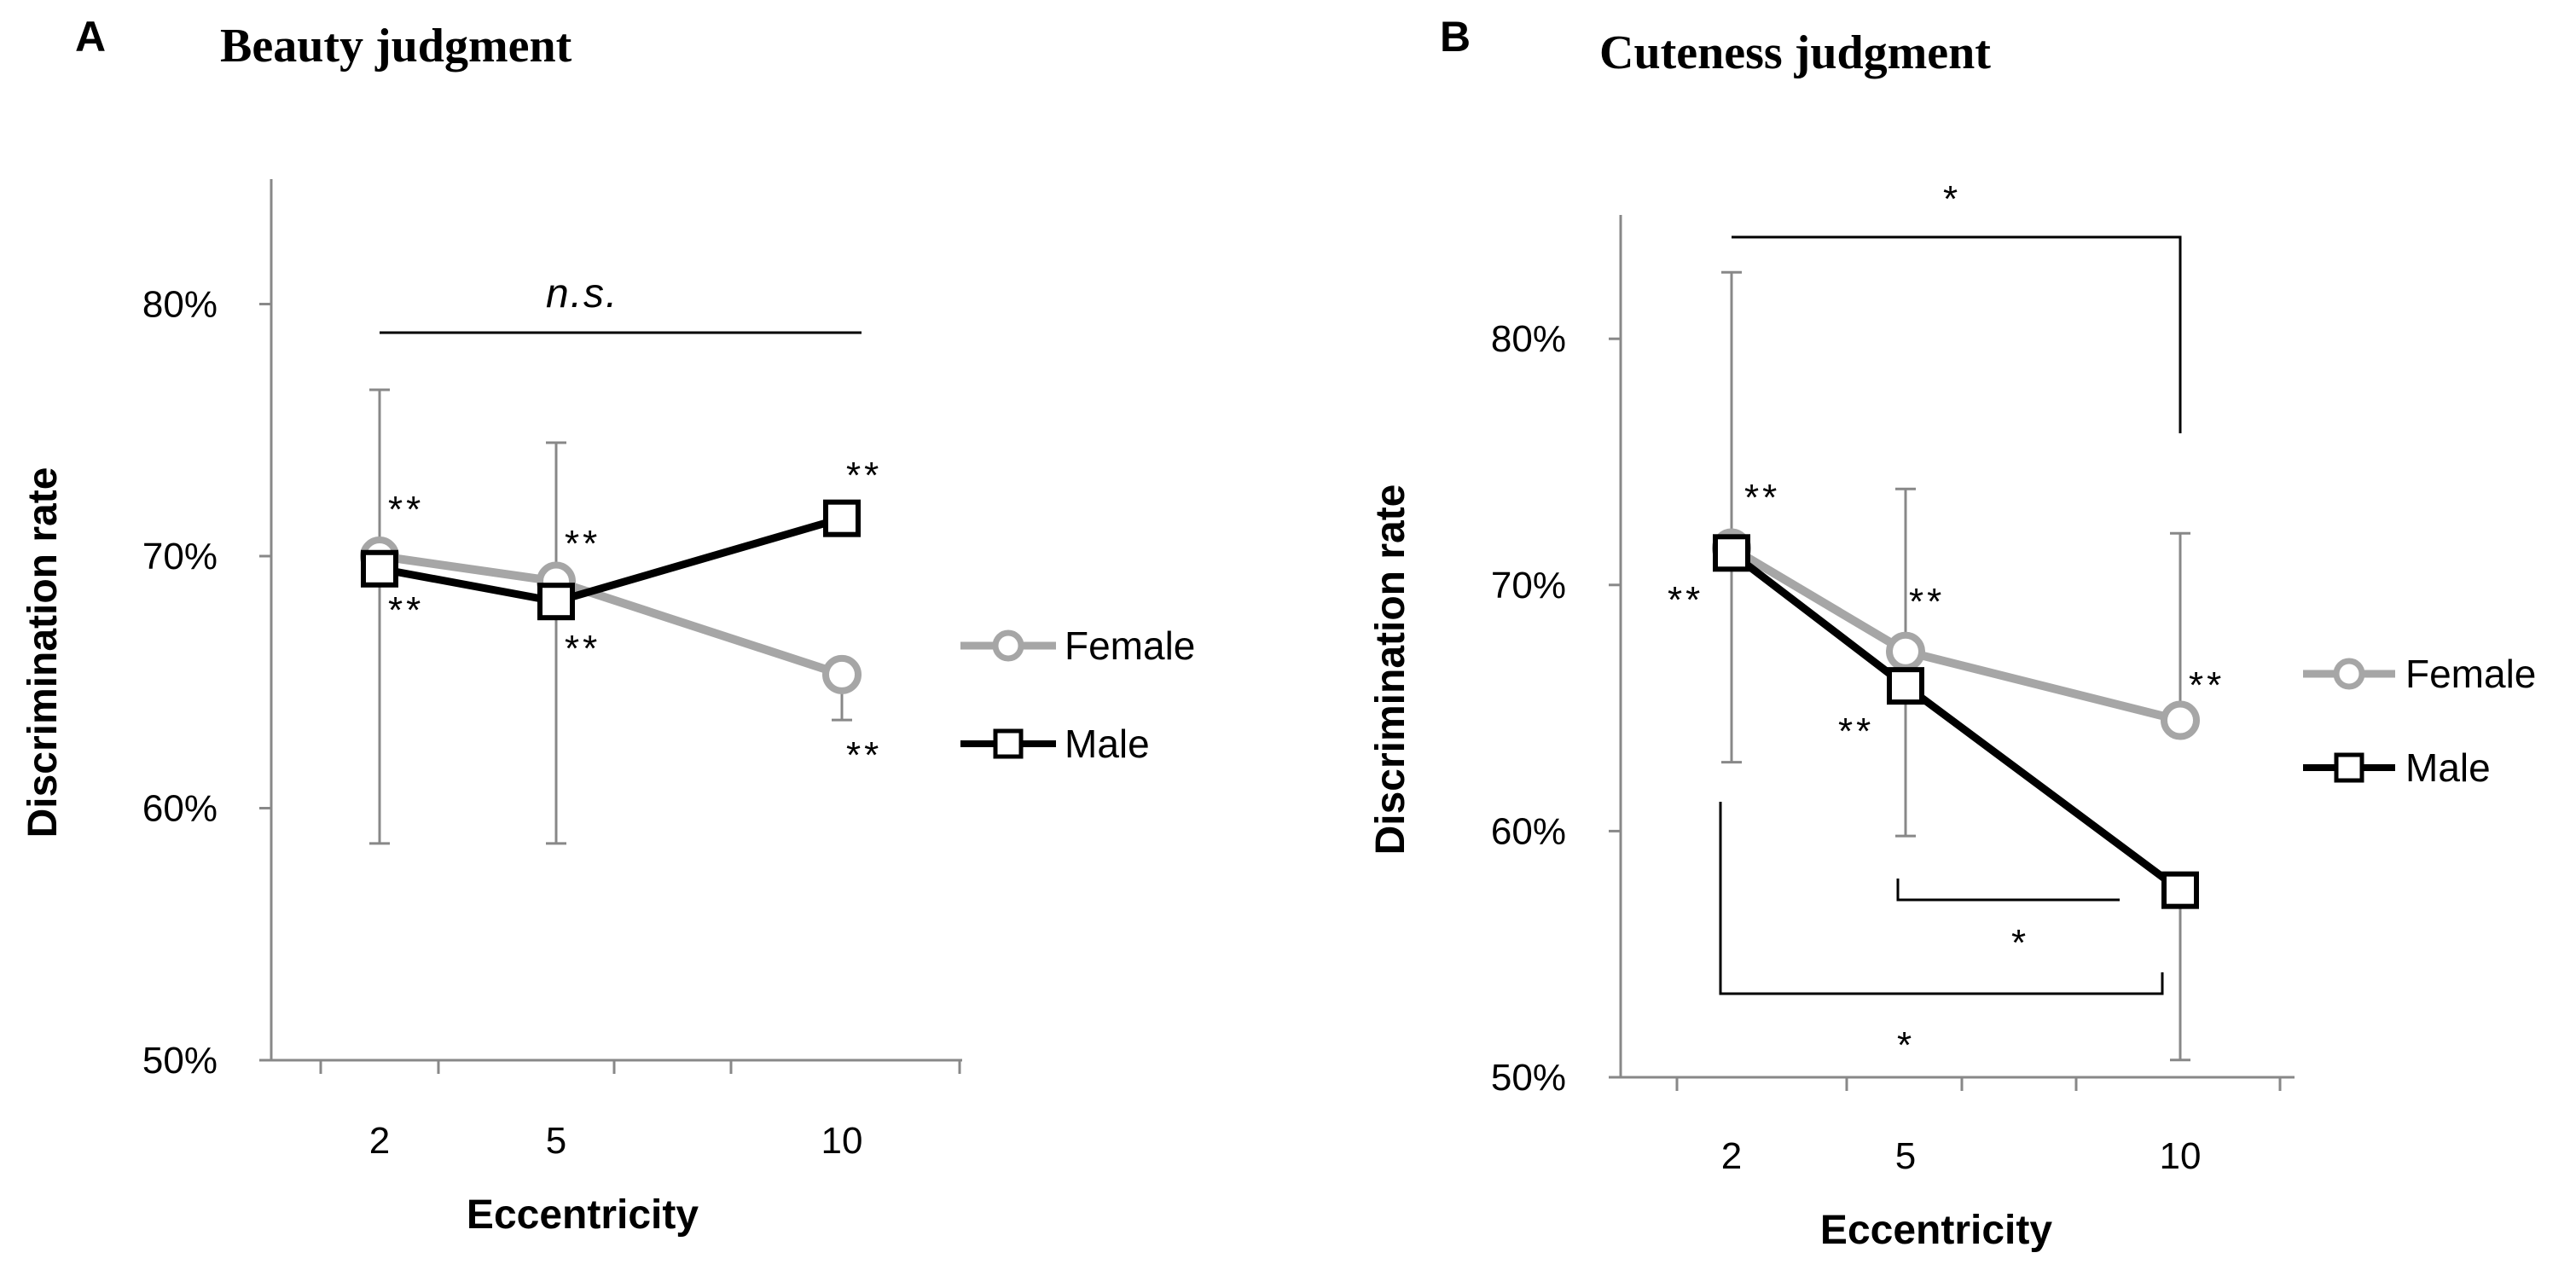 The width and height of the screenshot is (2576, 1276). Describe the element at coordinates (1455, 37) in the screenshot. I see `panel-letter: B` at that location.